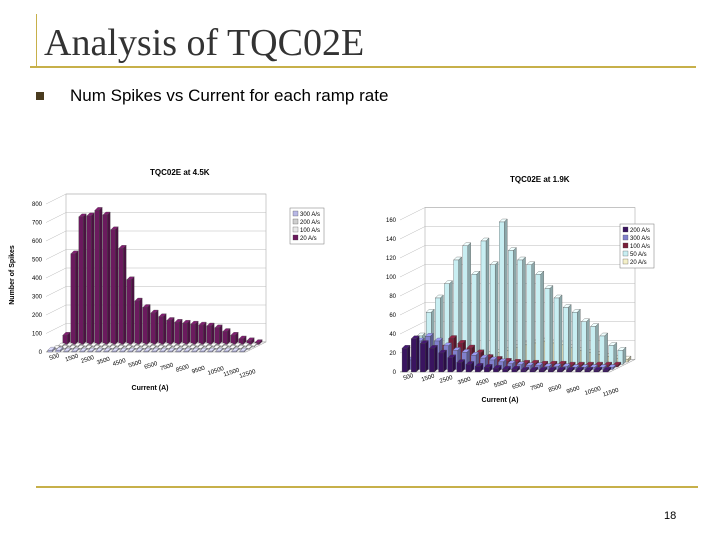 Image resolution: width=720 pixels, height=540 pixels. What do you see at coordinates (72, 358) in the screenshot?
I see `x-tick-label: 1500` at bounding box center [72, 358].